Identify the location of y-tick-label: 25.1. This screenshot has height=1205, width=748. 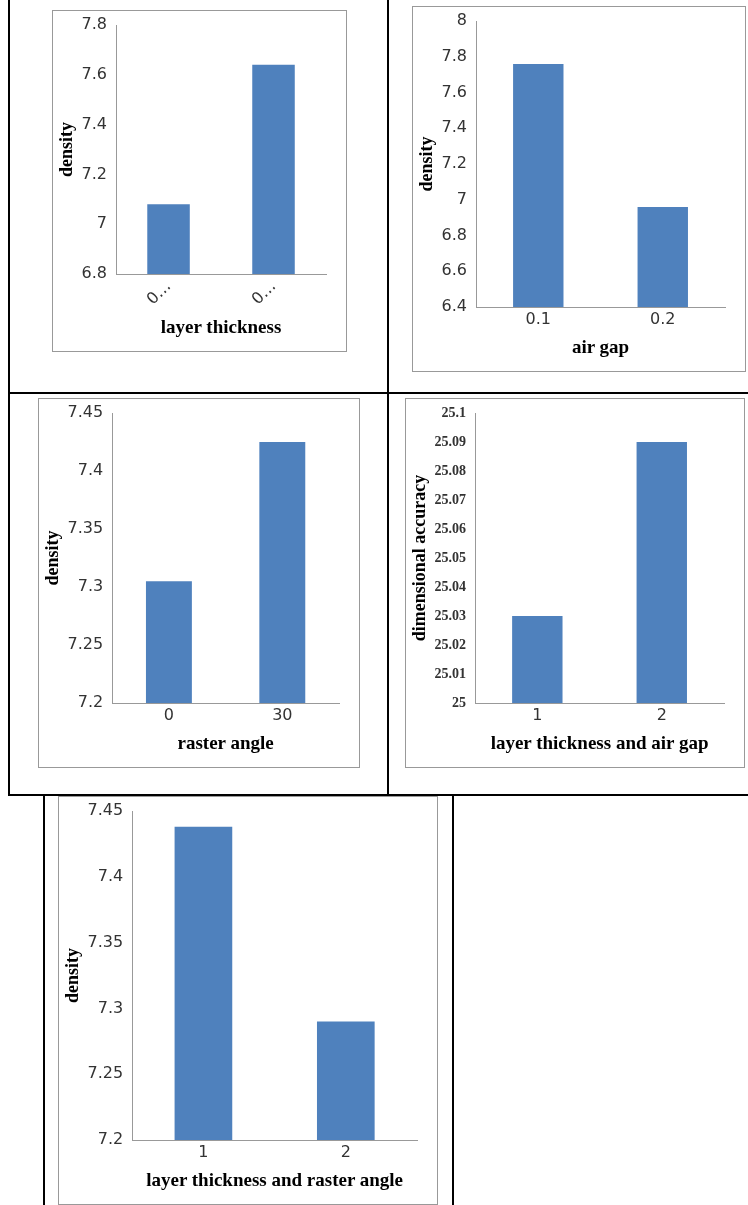
(454, 412).